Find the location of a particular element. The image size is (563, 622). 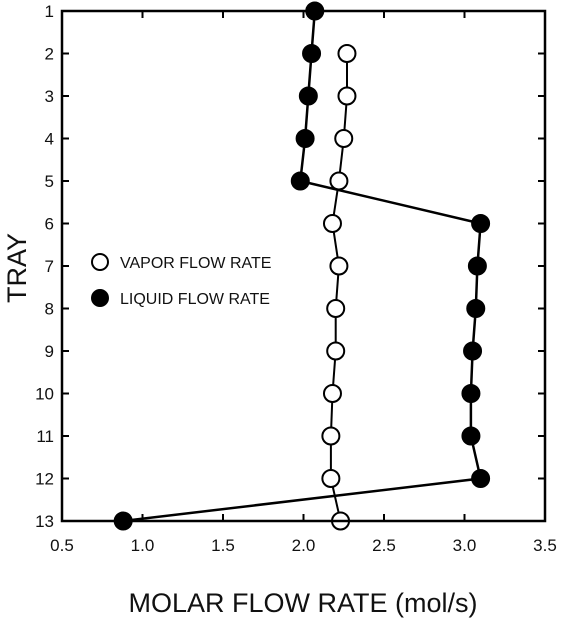

legend-liquid-marker is located at coordinates (100, 298).